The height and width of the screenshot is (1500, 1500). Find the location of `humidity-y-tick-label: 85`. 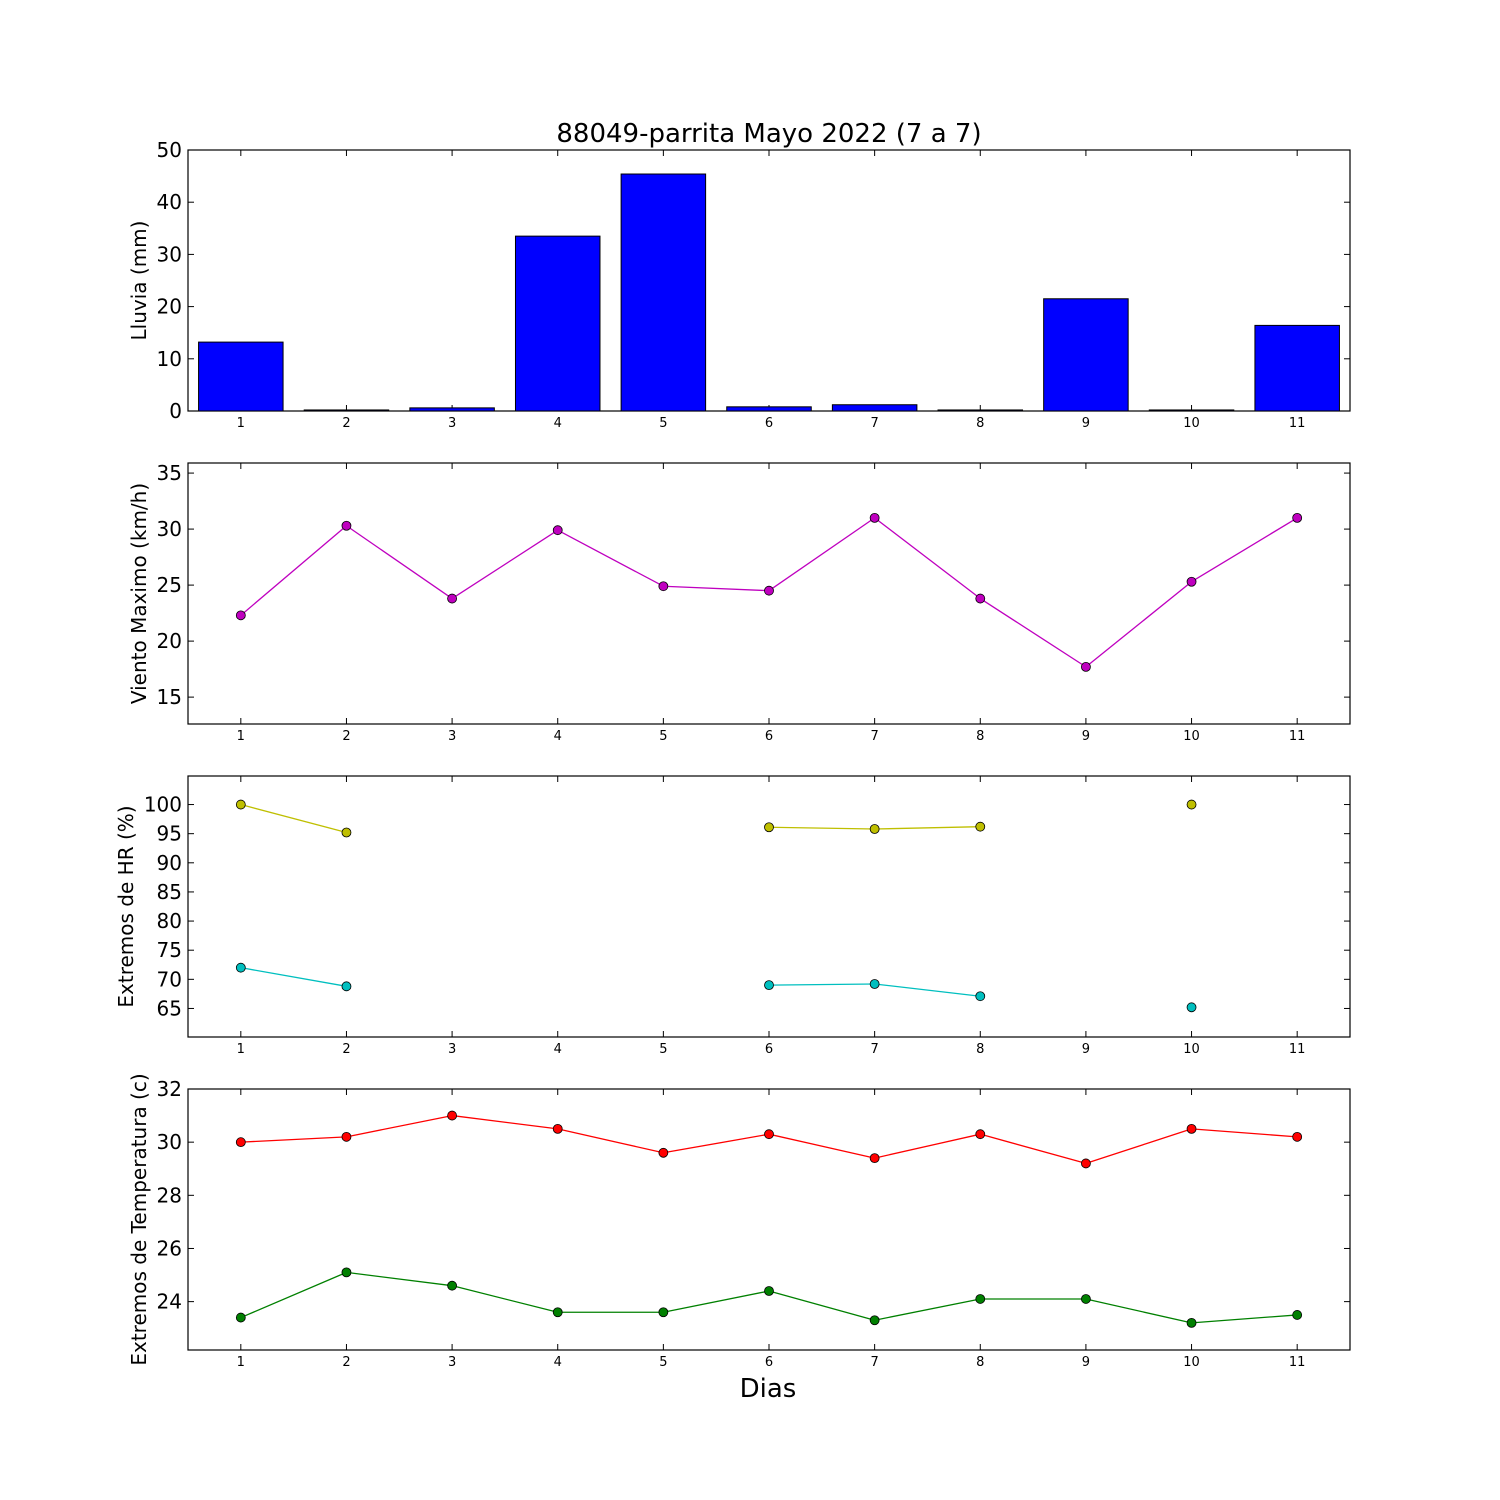

humidity-y-tick-label: 85 is located at coordinates (169, 892).